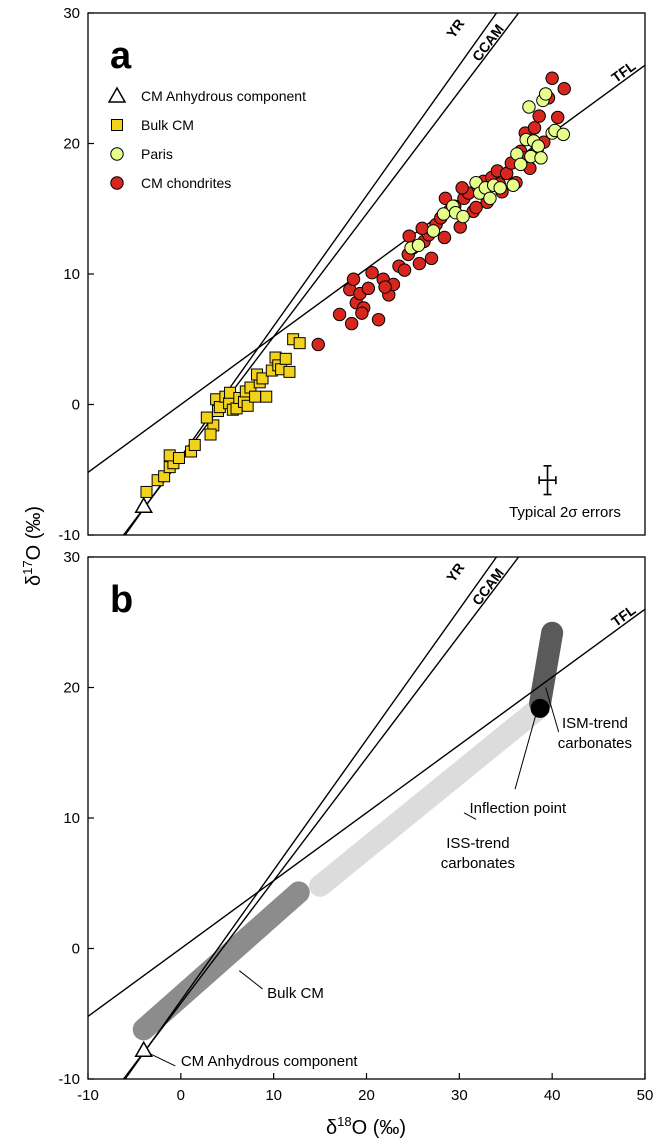  What do you see at coordinates (117, 154) in the screenshot?
I see `legend-marker-paris` at bounding box center [117, 154].